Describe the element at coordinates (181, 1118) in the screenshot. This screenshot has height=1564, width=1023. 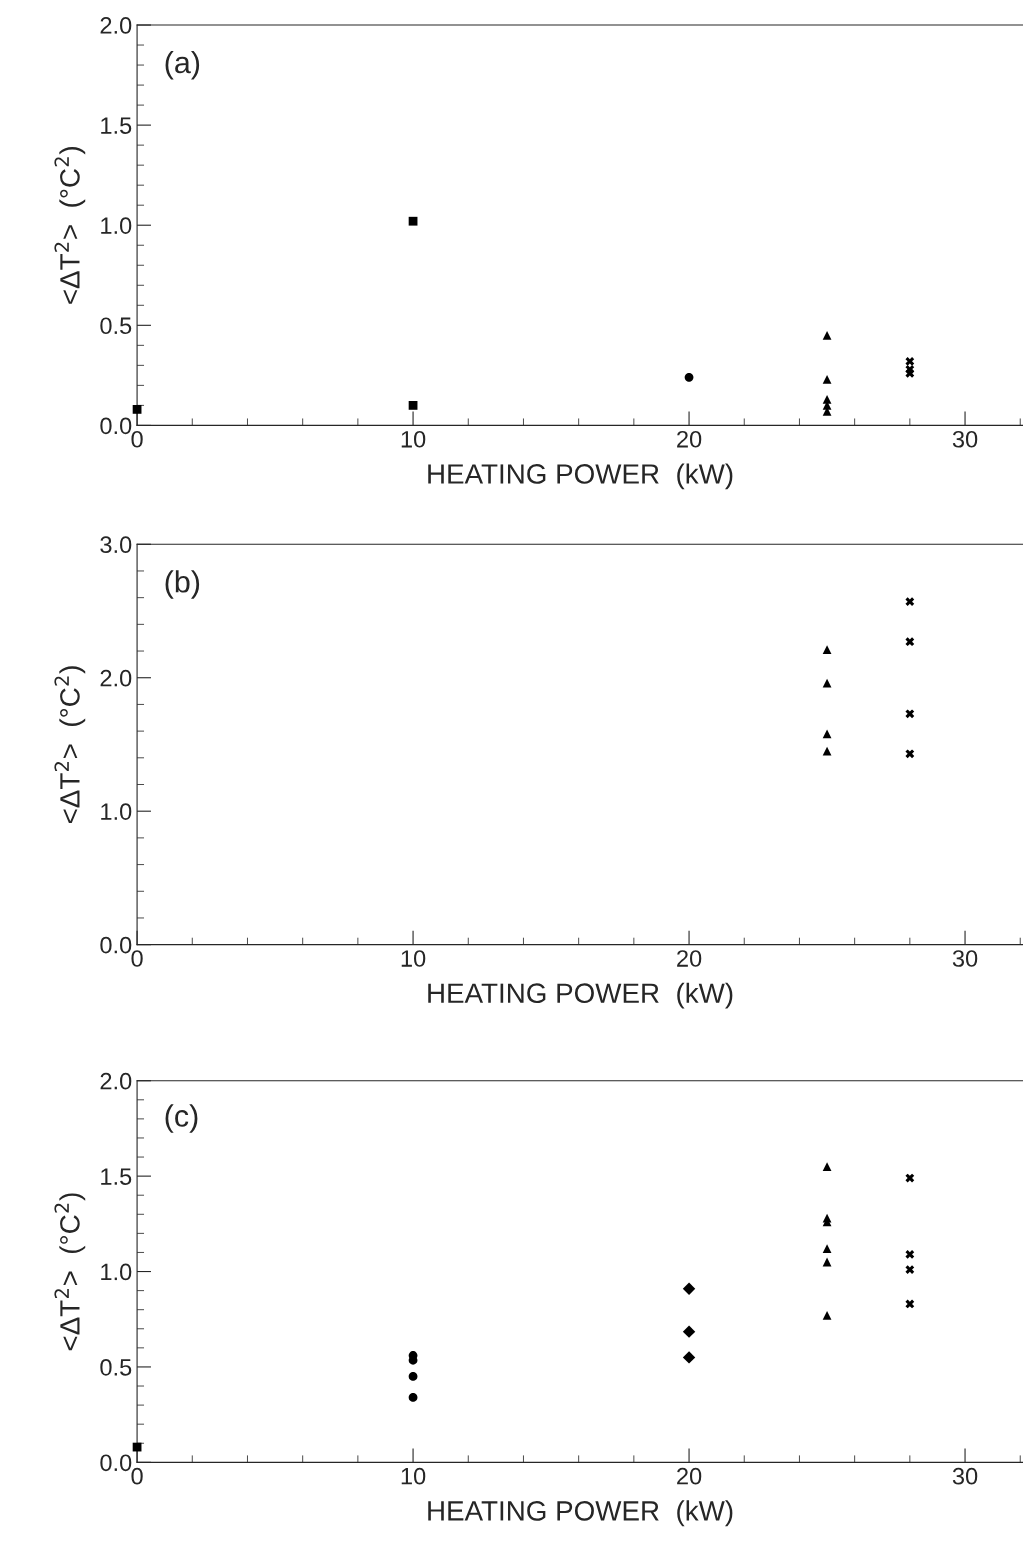
I see `annotation: (c)` at that location.